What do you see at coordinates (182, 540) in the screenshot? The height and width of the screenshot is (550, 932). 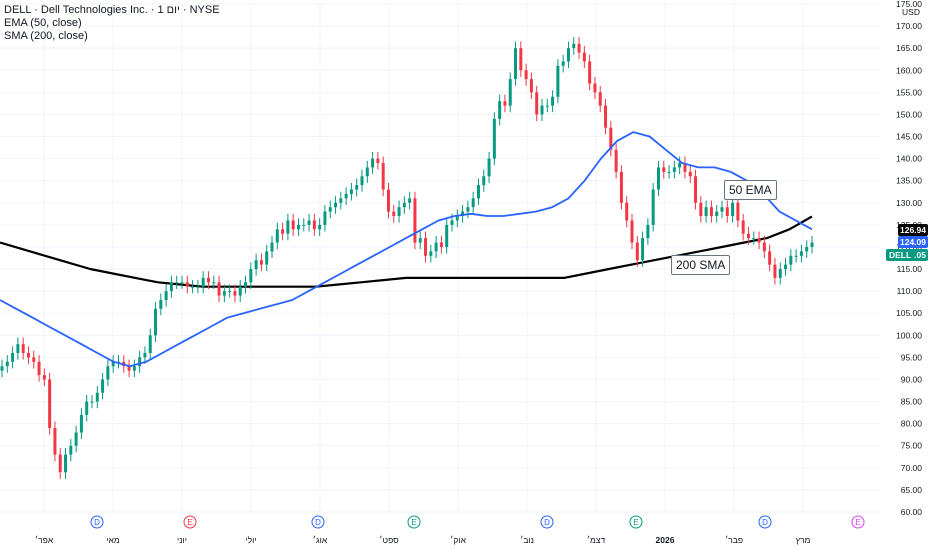 I see `time-tick-label: יוני` at bounding box center [182, 540].